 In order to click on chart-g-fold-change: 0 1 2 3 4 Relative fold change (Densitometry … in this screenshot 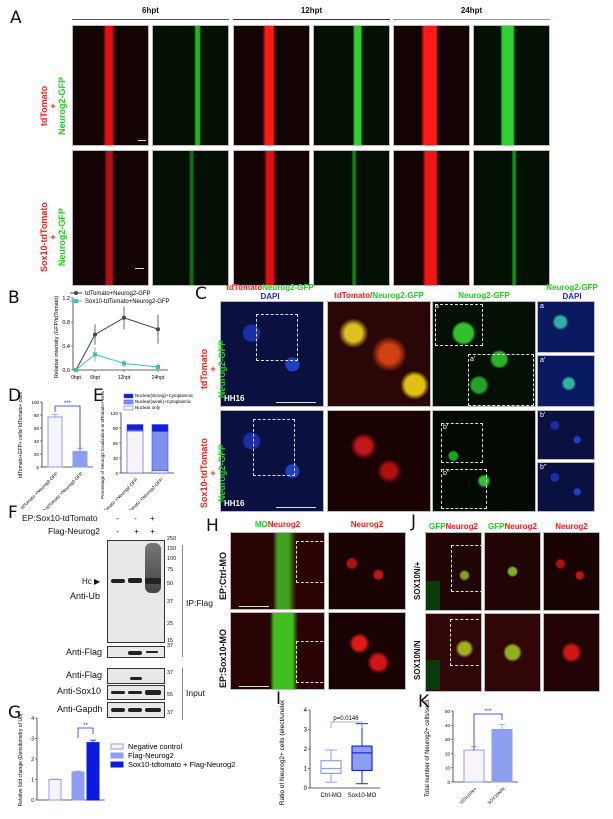, I will do `click(126, 759)`.